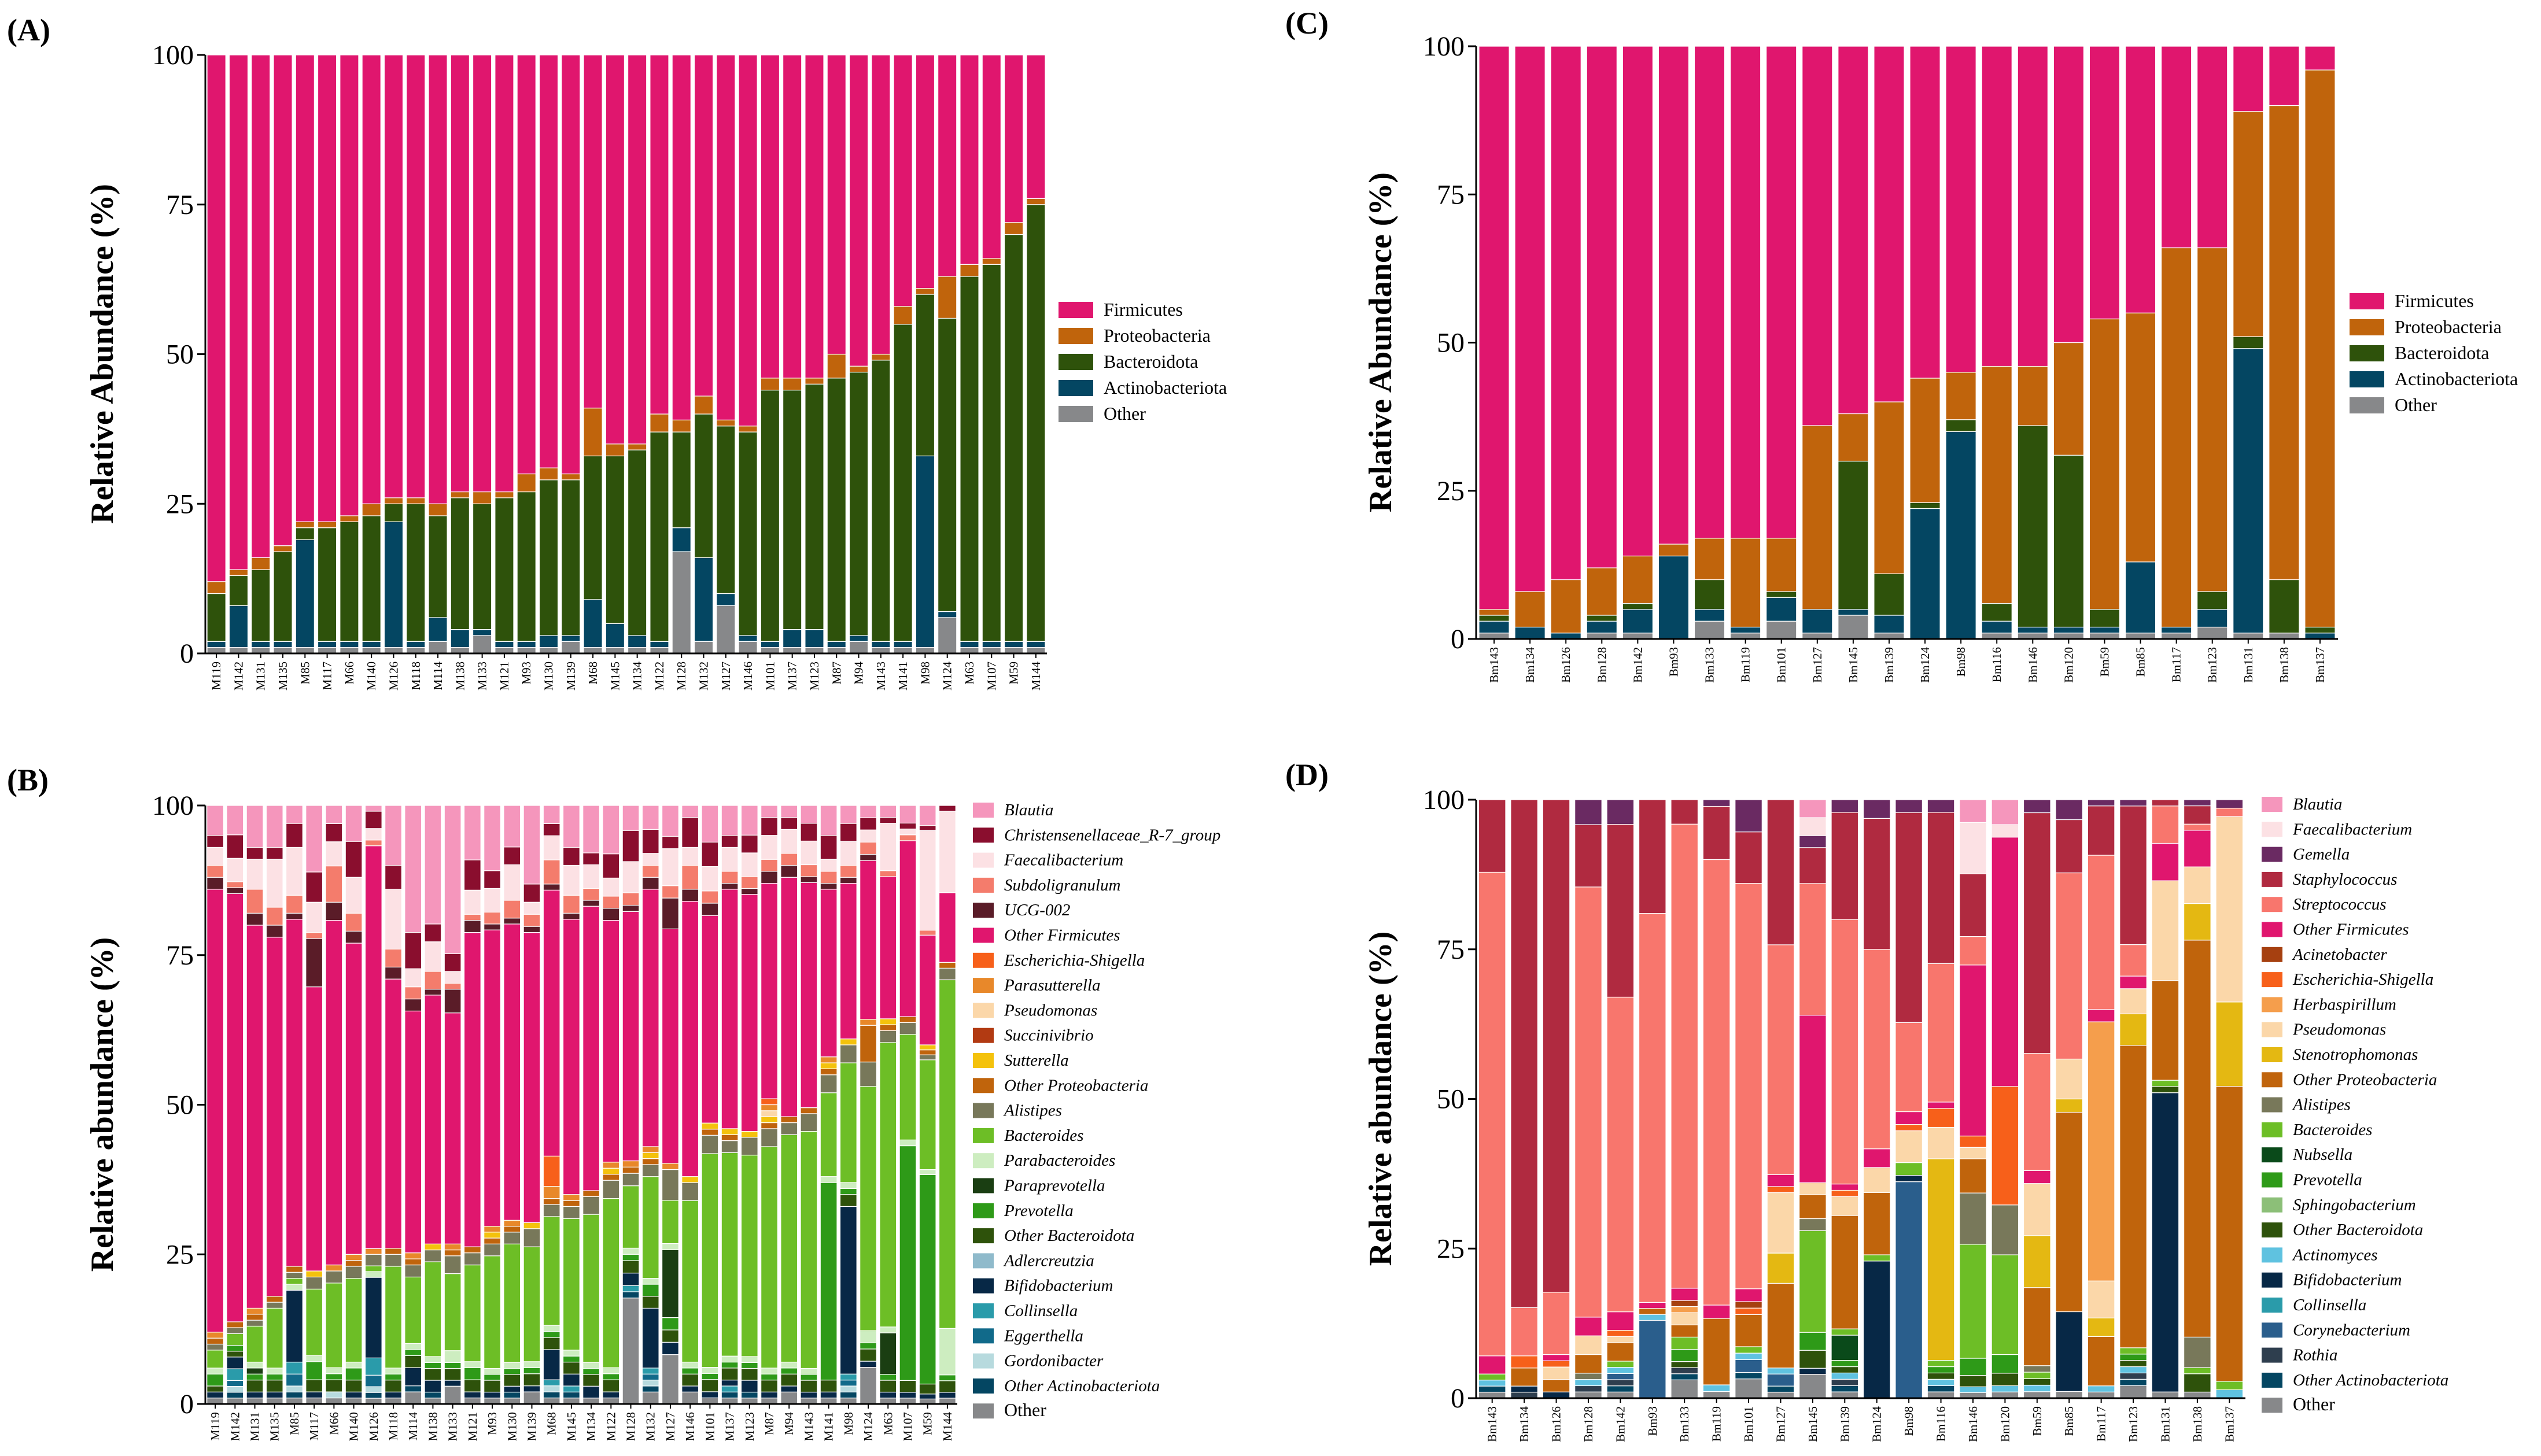  I want to click on x-tick-label: Bm131, so click(2165, 1424).